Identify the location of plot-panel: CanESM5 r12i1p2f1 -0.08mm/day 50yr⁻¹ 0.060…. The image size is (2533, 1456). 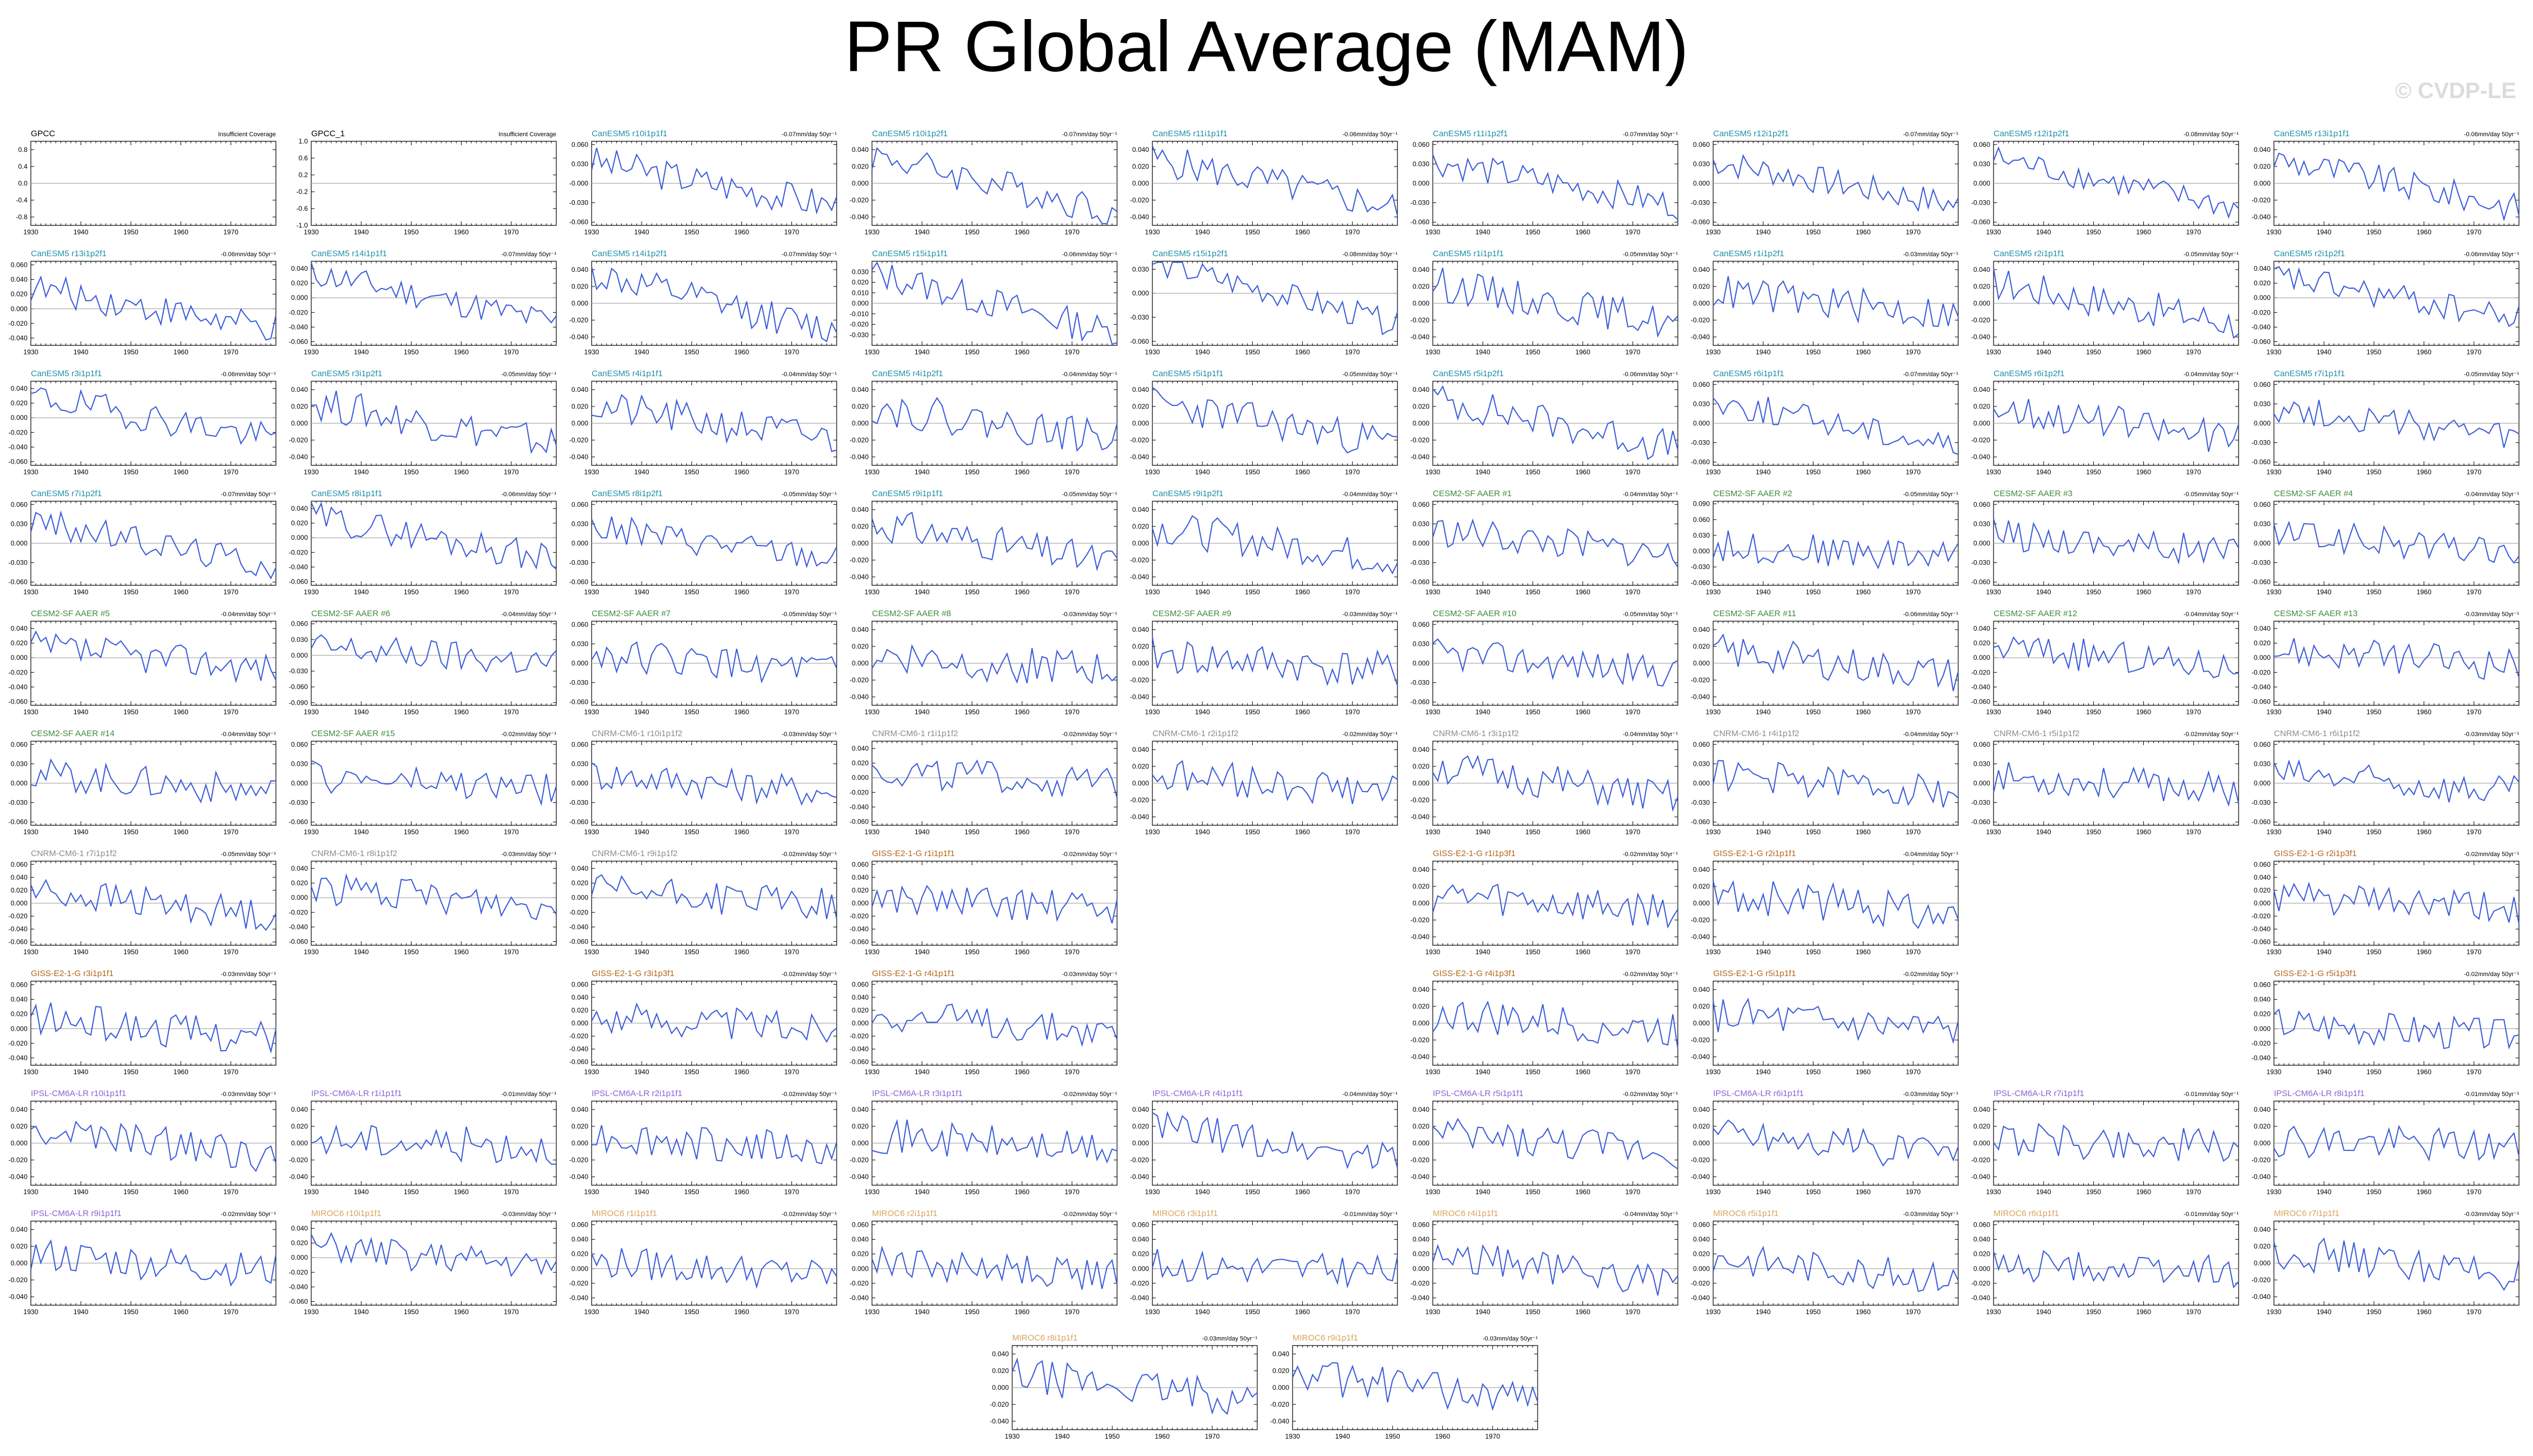
(2105, 183).